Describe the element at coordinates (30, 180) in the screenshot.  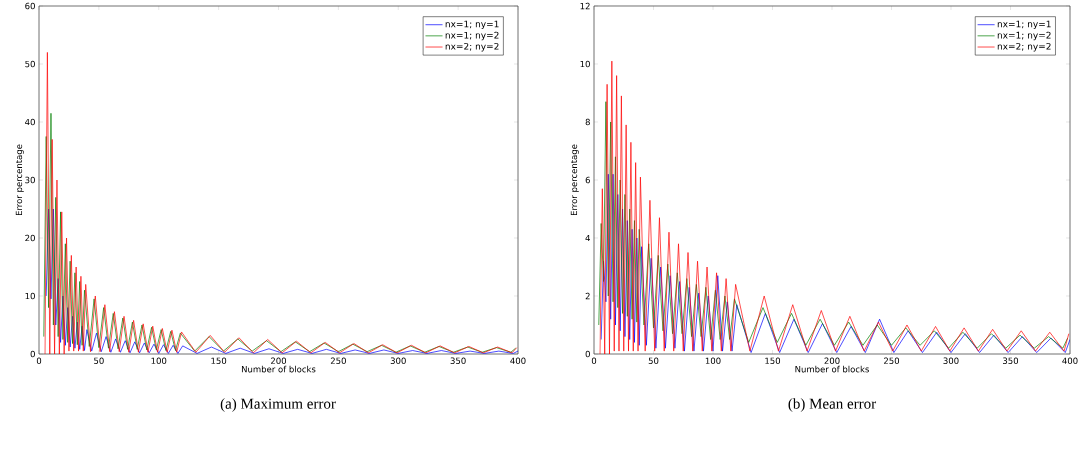
I see `y-tick-label: 30` at that location.